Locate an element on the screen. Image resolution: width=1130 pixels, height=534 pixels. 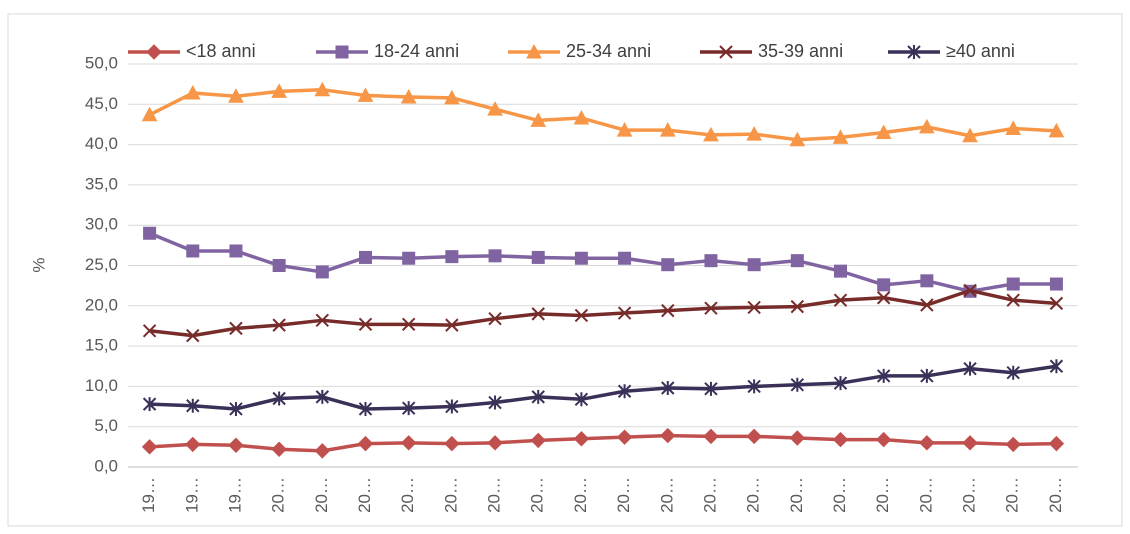
legend-label: 18-24 anni is located at coordinates (416, 51).